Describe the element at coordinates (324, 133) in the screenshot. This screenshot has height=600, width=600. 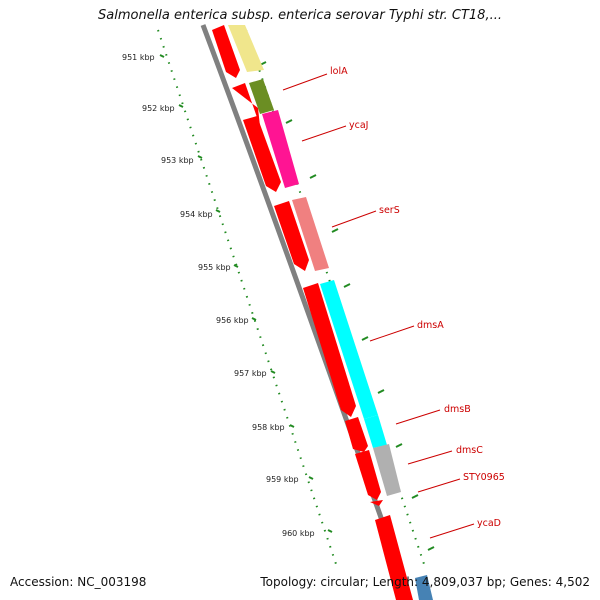
I see `leader-ycaJ` at that location.